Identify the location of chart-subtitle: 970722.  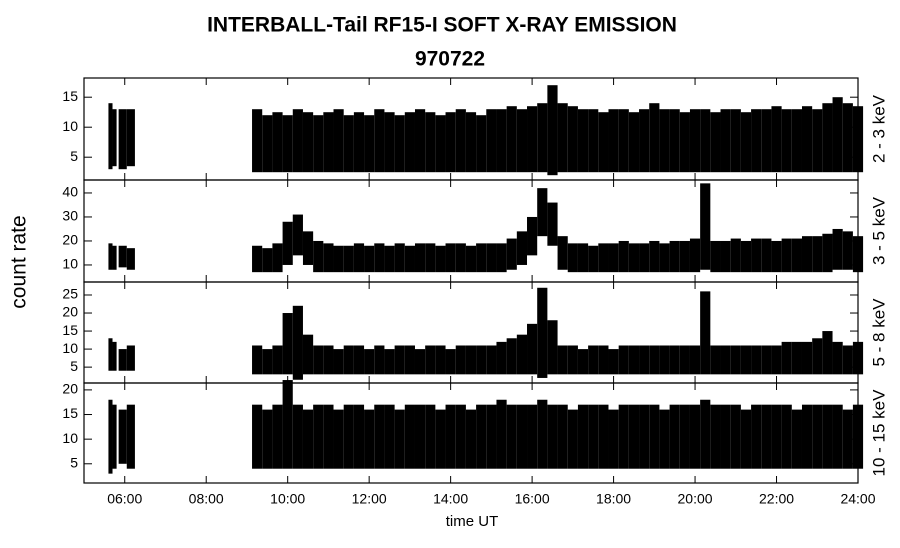
(450, 59).